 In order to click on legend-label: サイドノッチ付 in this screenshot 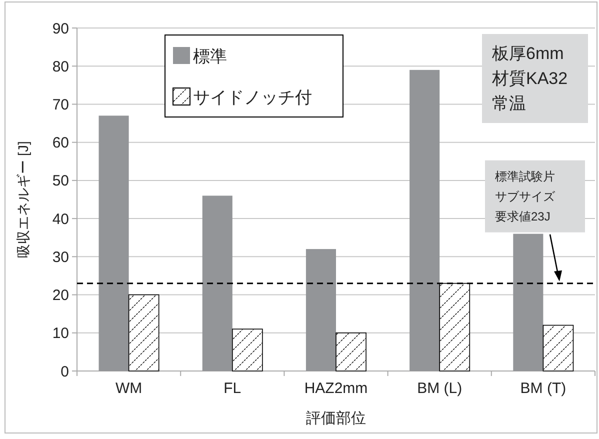, I will do `click(252, 97)`.